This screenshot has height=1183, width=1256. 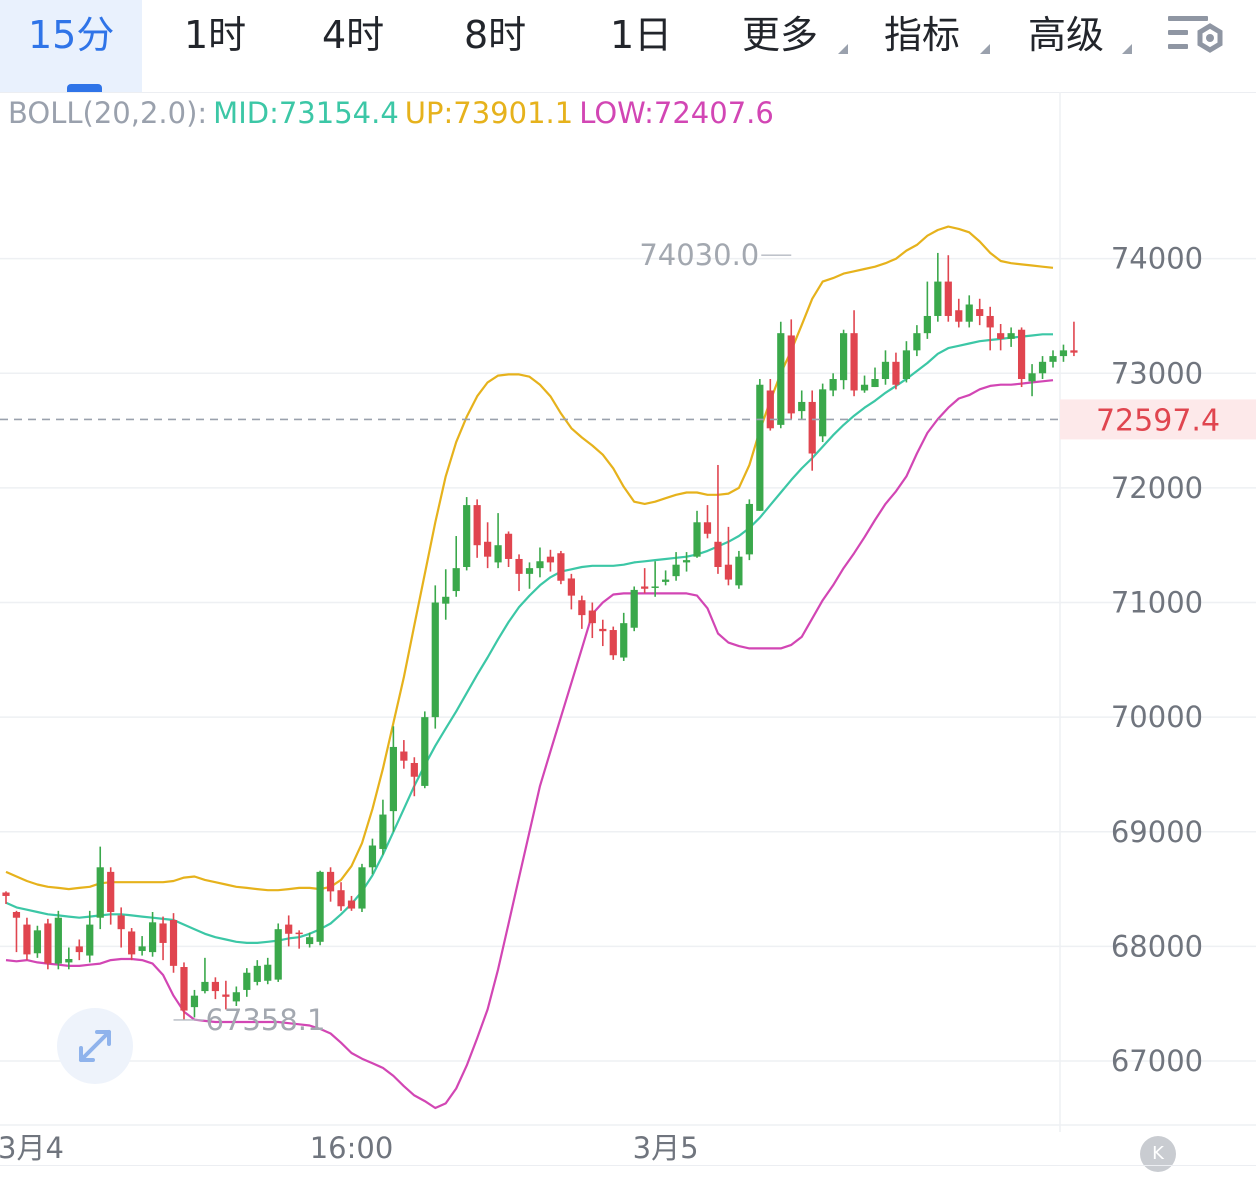 I want to click on chart-settings-icon, so click(x=1195, y=34).